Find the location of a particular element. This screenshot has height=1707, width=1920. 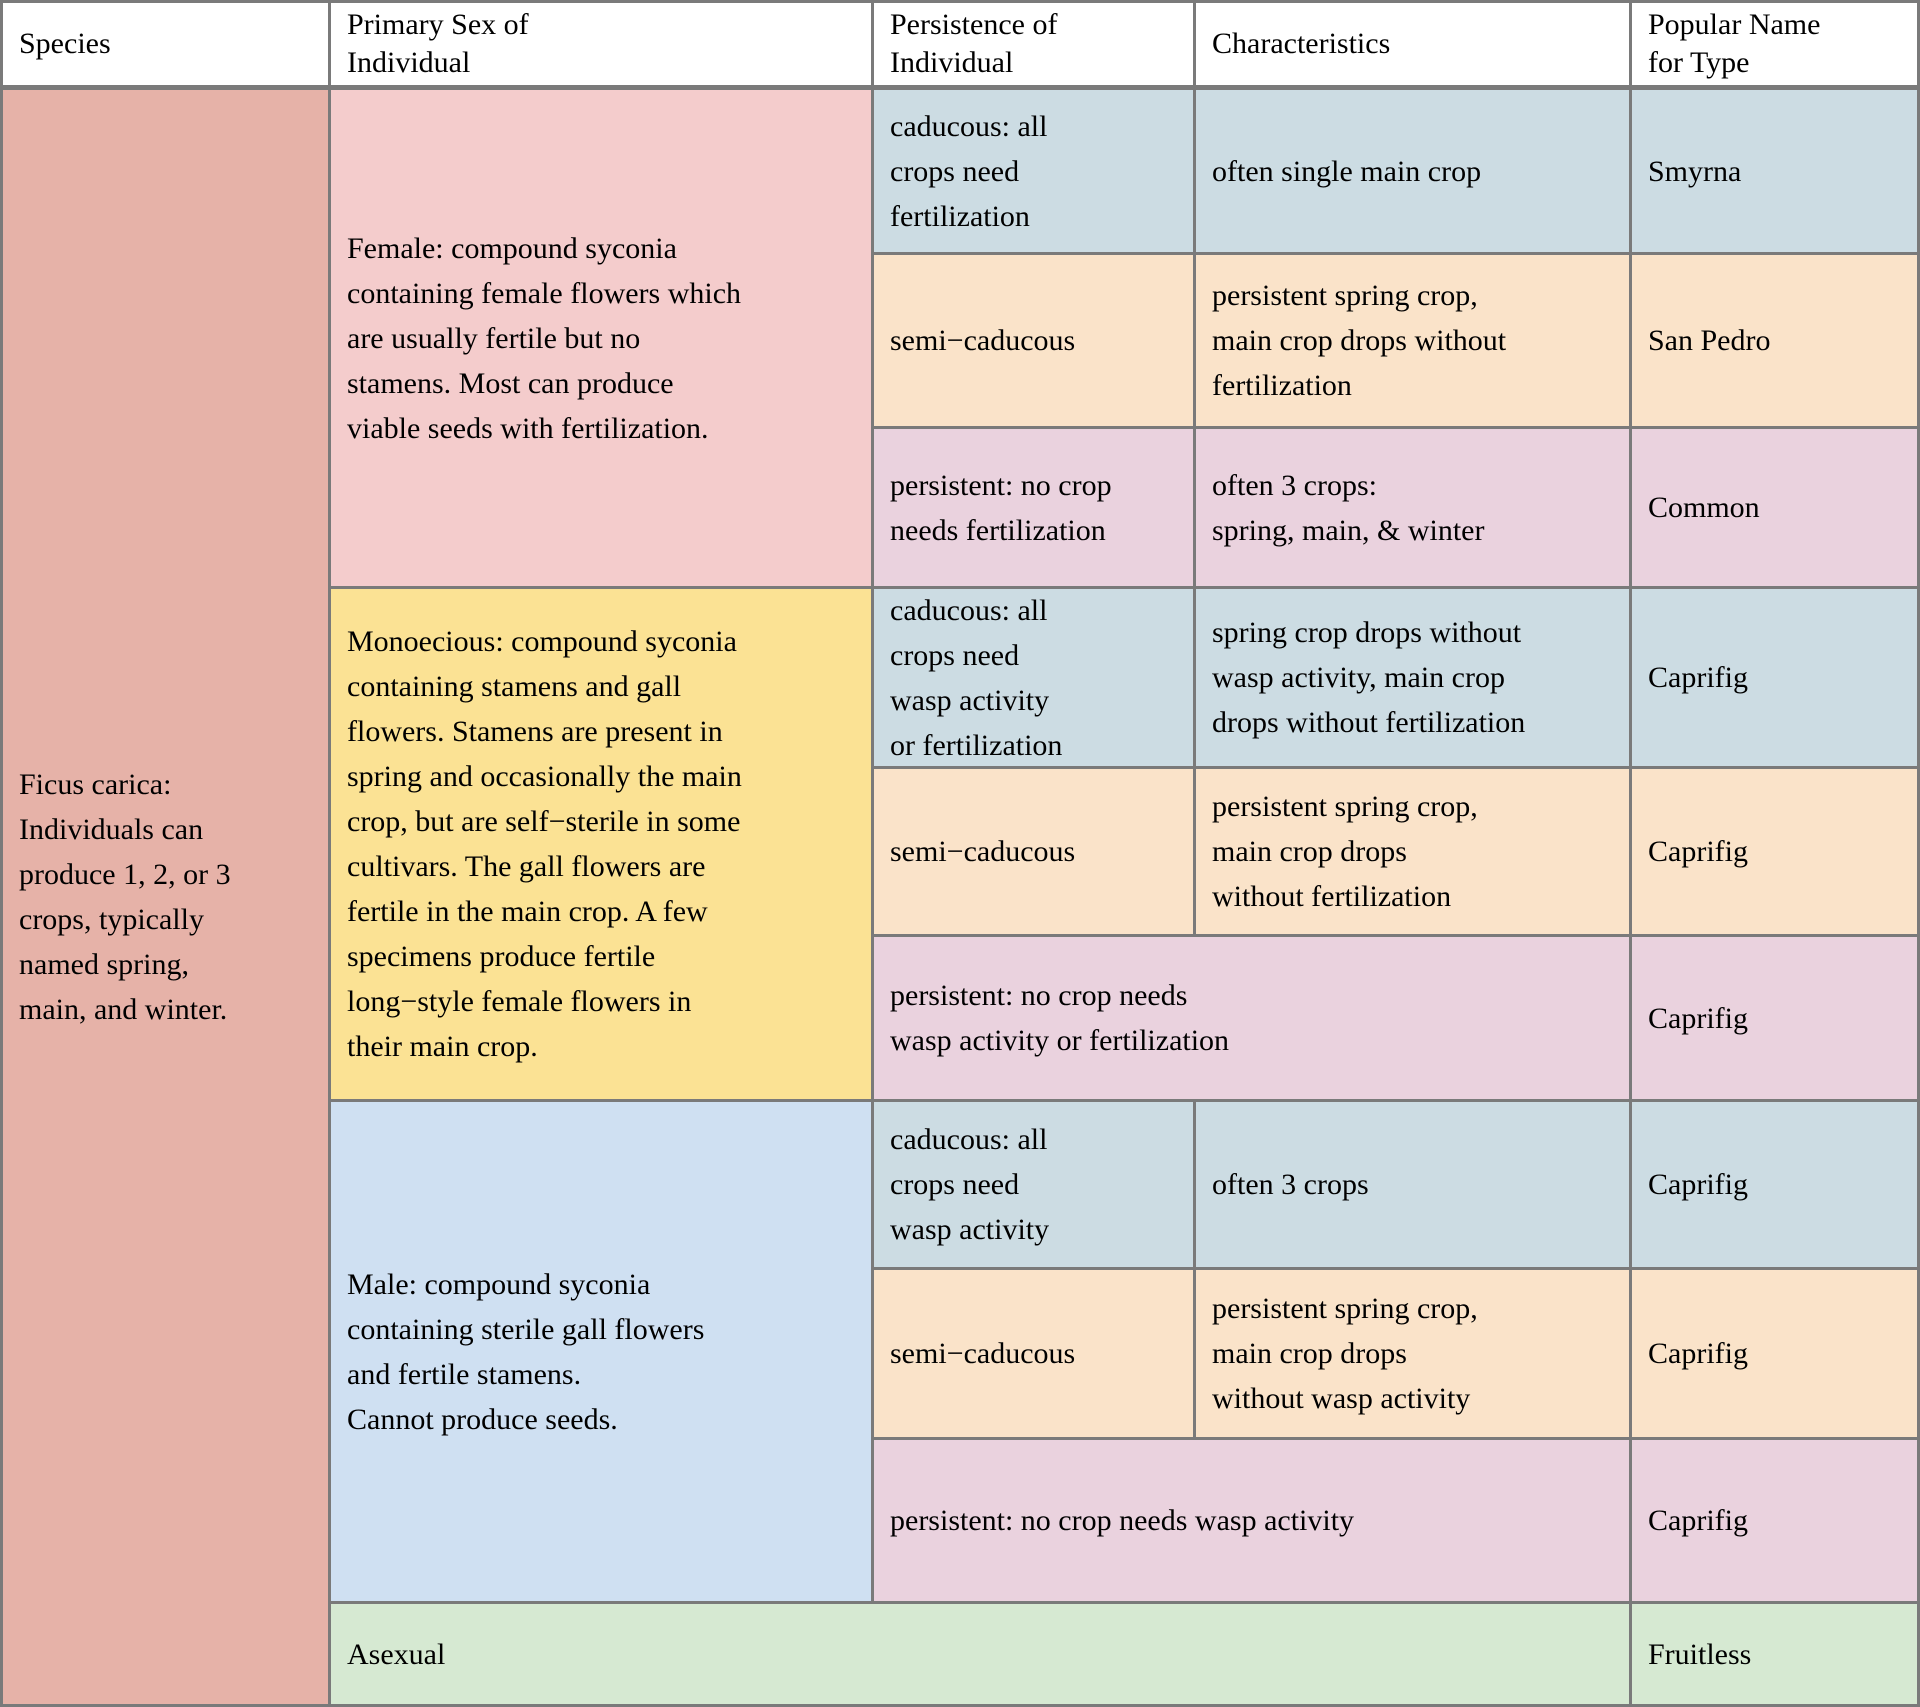

characteristics-cell: often 3 crops is located at coordinates (1412, 1184).